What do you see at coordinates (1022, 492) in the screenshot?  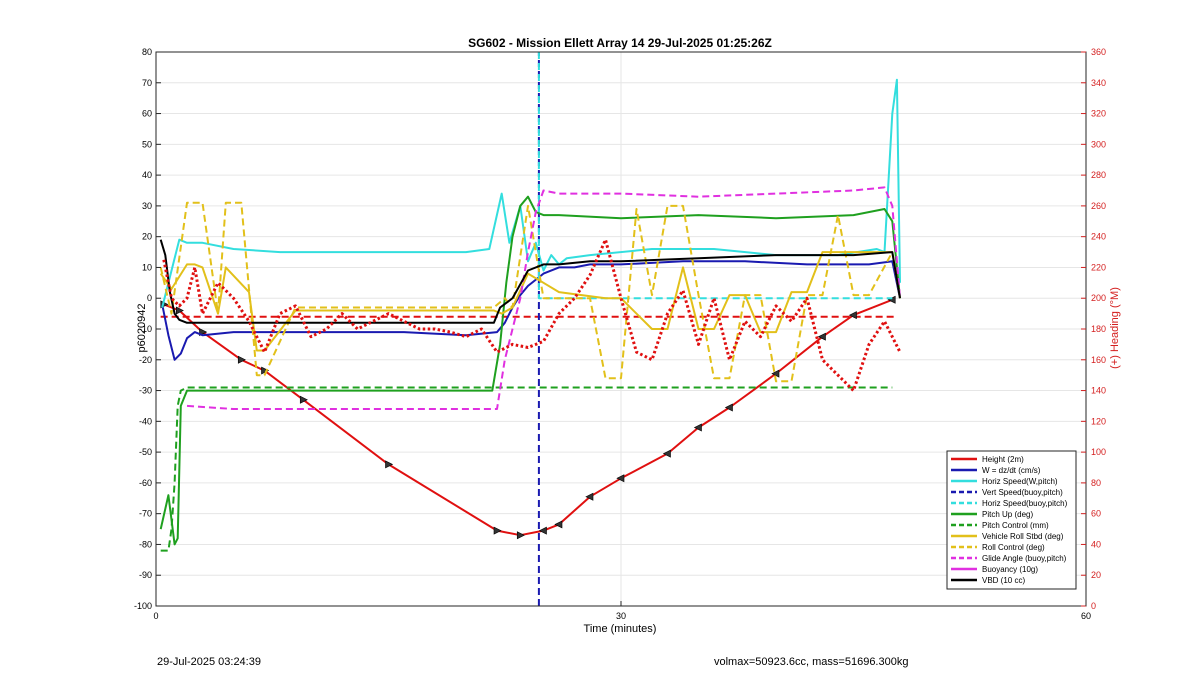 I see `legend-label-vert_buoy: Vert Speed(buoy,pitch)` at bounding box center [1022, 492].